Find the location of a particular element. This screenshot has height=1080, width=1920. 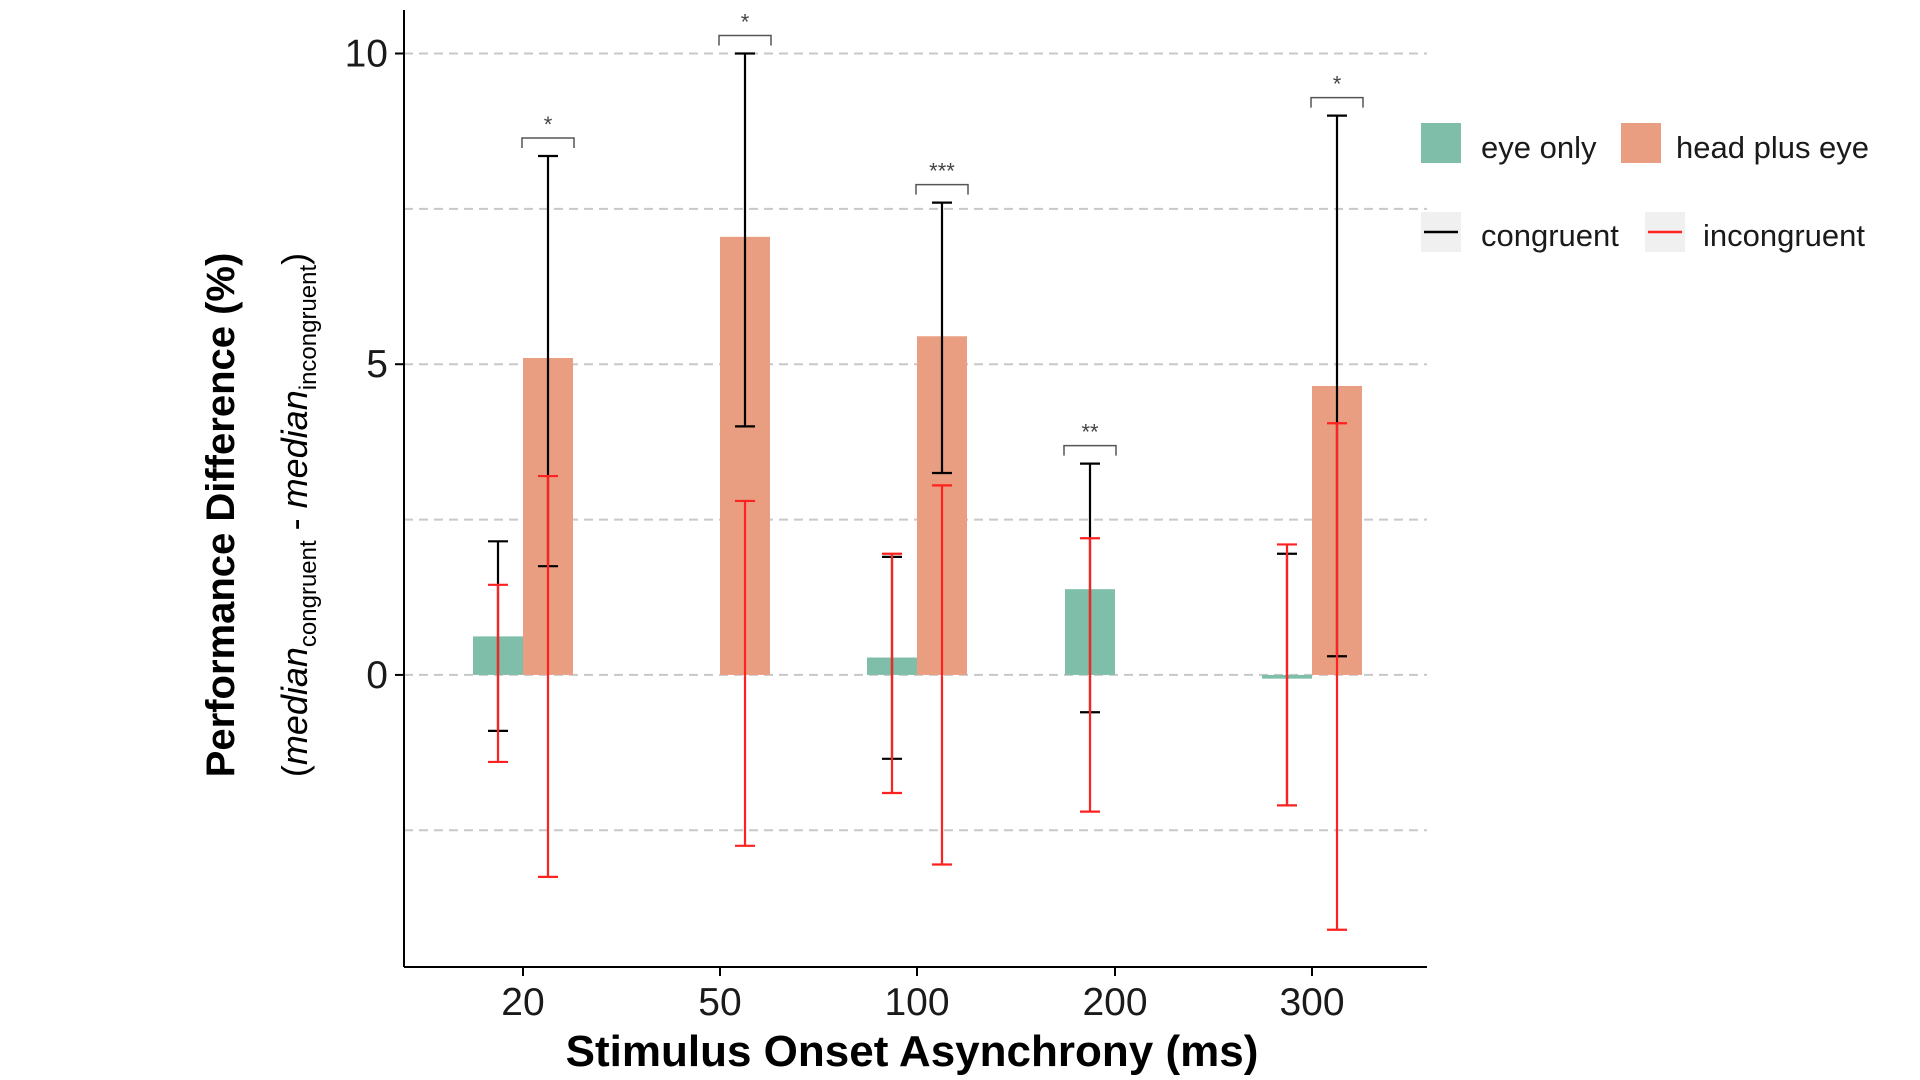

y-axis-subtitle: (mediancongruent - medianincongruent) is located at coordinates (298, 515).